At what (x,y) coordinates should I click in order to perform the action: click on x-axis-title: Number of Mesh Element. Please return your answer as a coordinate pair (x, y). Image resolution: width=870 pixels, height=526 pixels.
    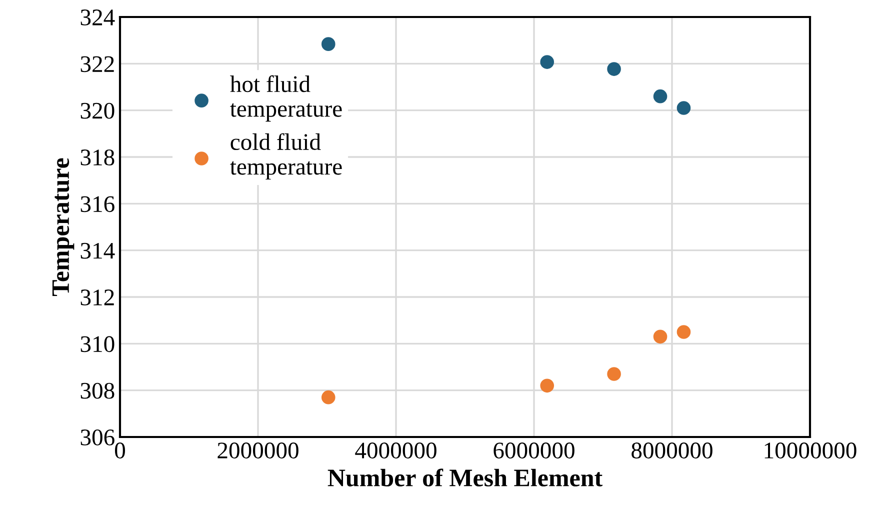
    Looking at the image, I should click on (465, 477).